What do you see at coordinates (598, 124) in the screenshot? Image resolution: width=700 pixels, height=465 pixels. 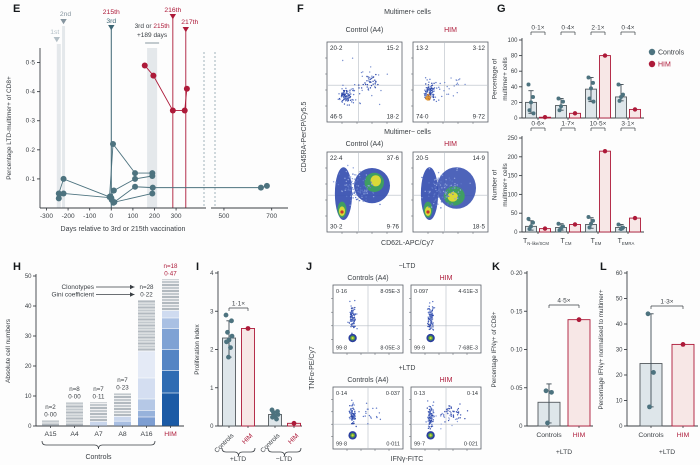 I see `svg-text: 10·5×` at bounding box center [598, 124].